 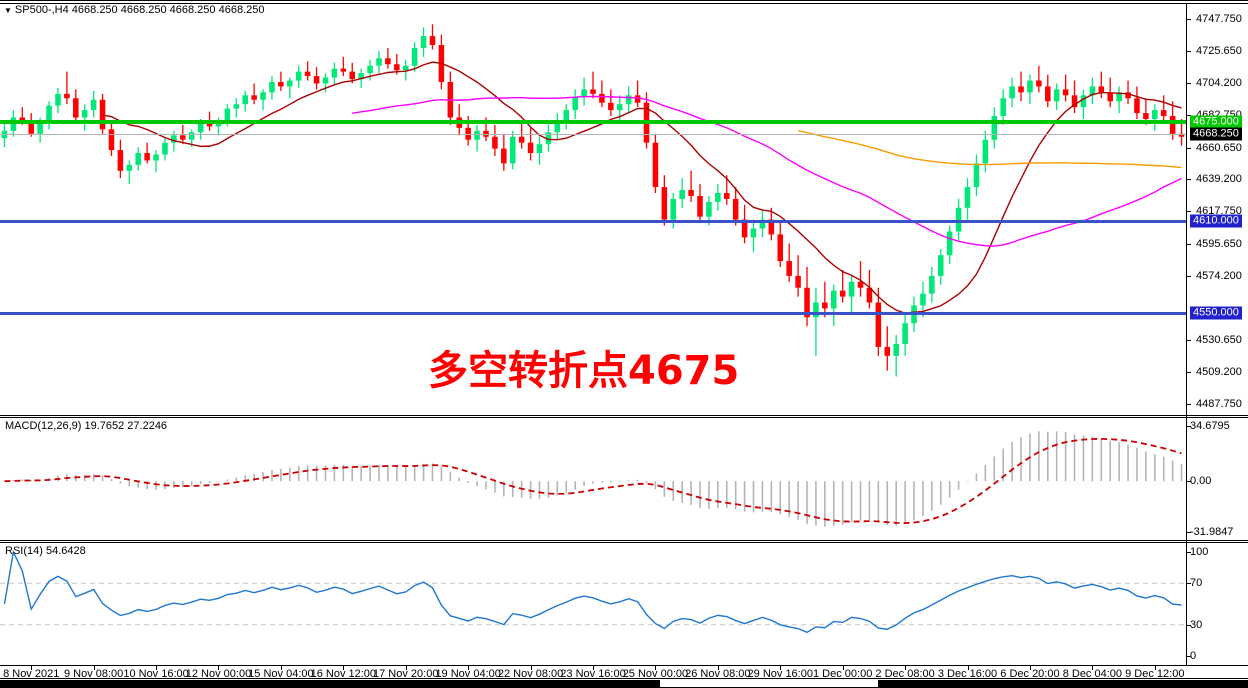 I want to click on price-tick-label: 4595.650, so click(x=1219, y=243).